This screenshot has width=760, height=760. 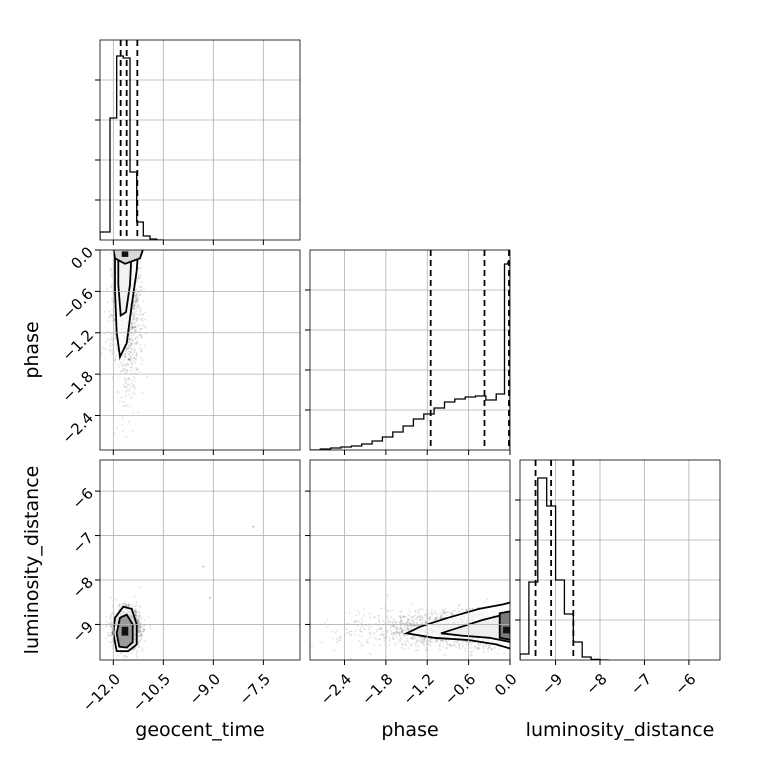 I want to click on outlier-point, so click(x=203, y=566).